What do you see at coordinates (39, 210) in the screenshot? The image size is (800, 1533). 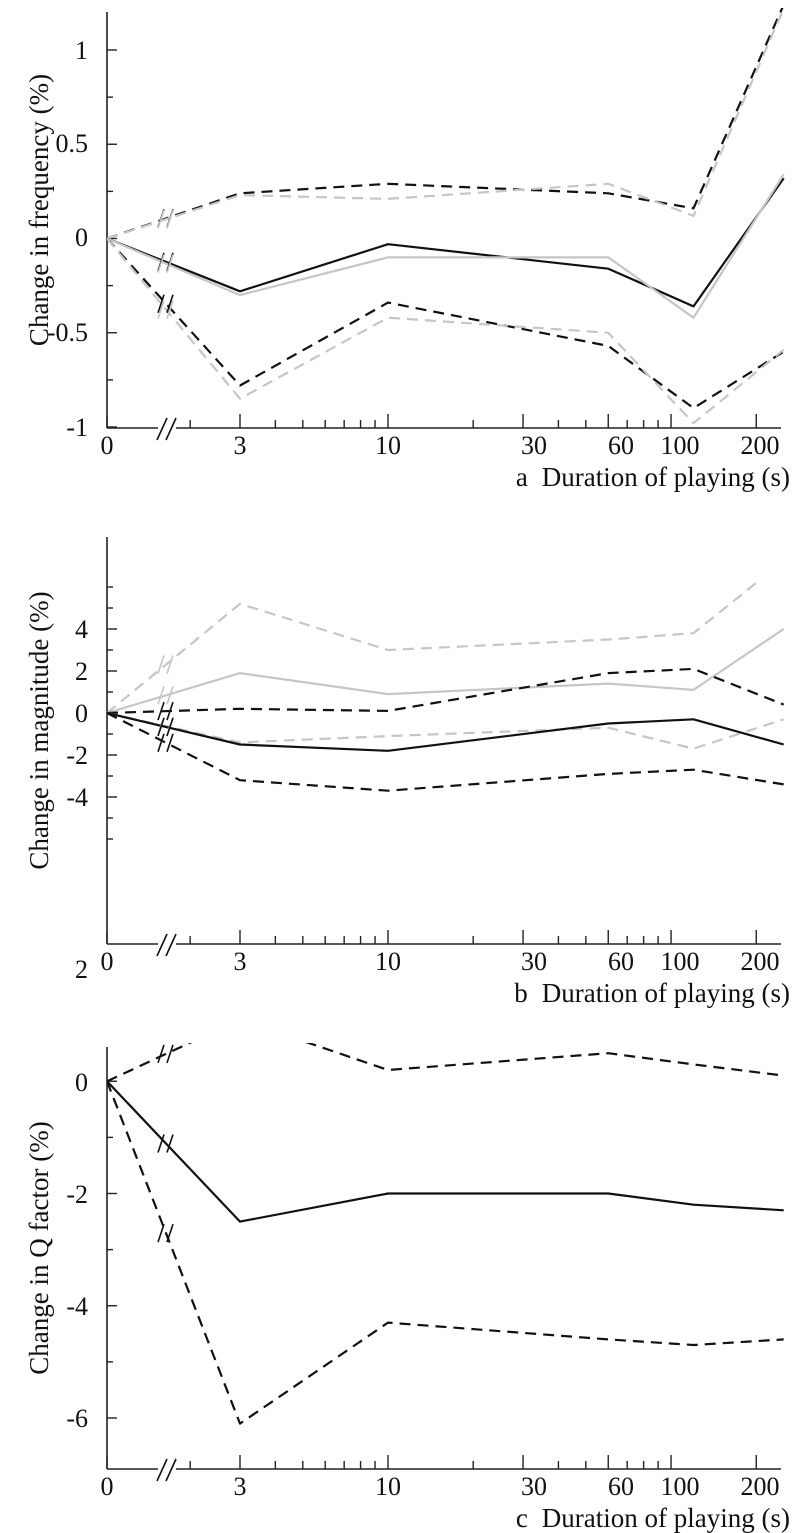 I see `y-axis-title: Change in frequency (%)` at bounding box center [39, 210].